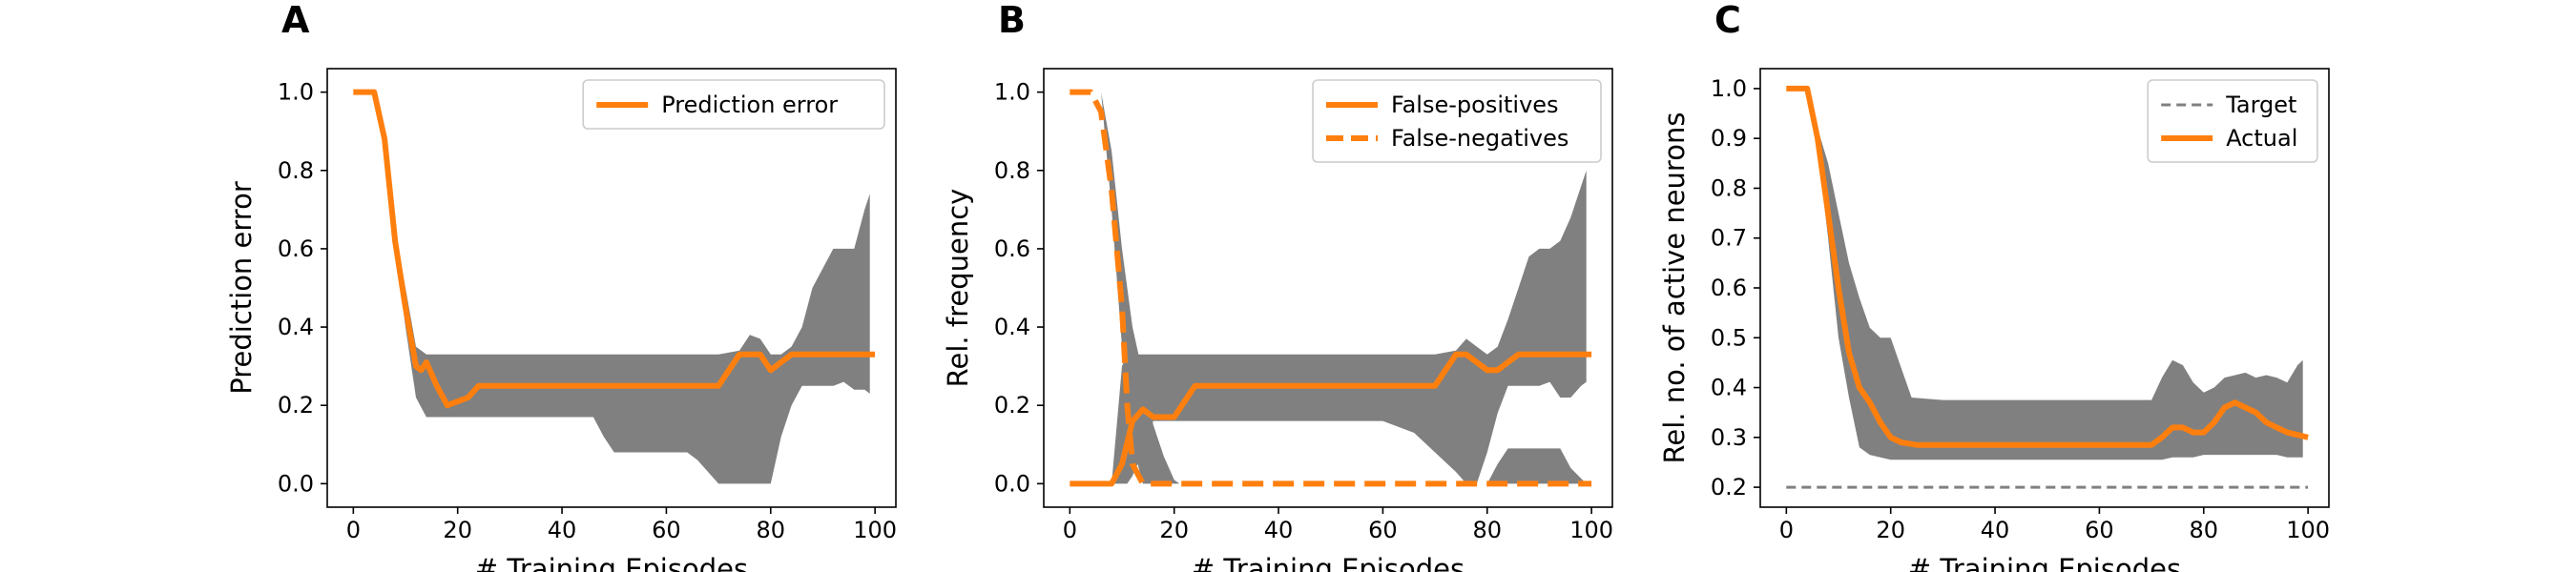 The image size is (2576, 572). What do you see at coordinates (749, 105) in the screenshot?
I see `legend-label: Prediction error` at bounding box center [749, 105].